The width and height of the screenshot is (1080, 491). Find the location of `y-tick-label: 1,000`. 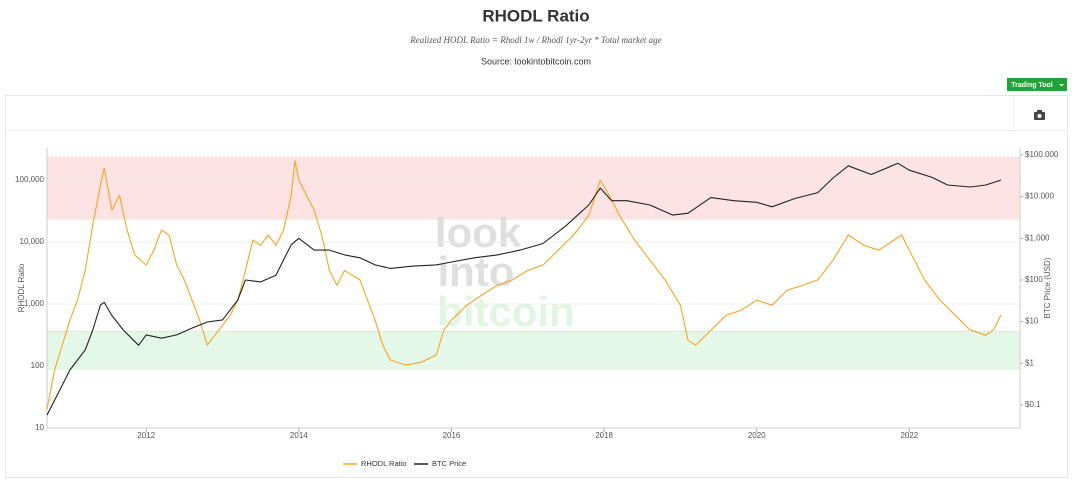

y-tick-label: 1,000 is located at coordinates (34, 303).